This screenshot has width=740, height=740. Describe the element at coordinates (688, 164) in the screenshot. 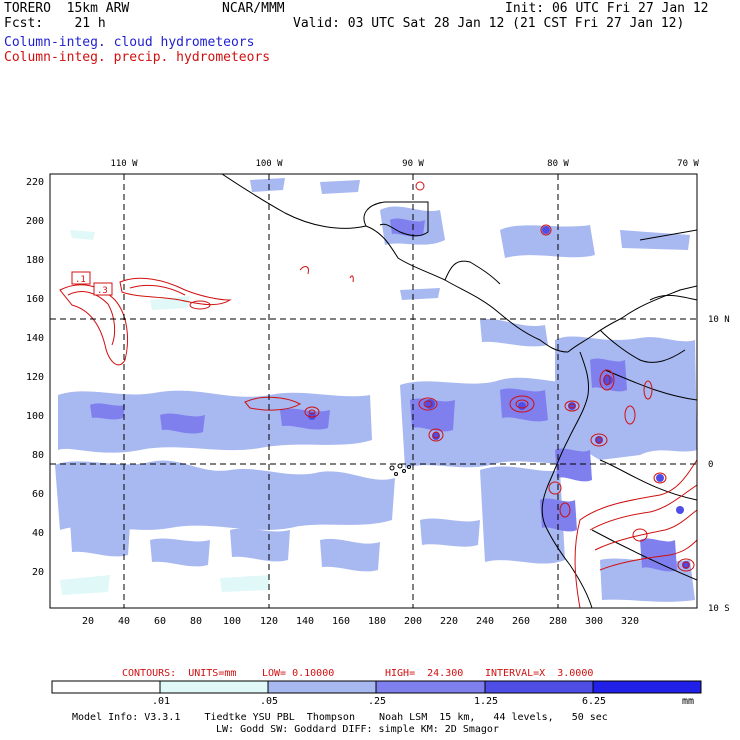

I see `lon-label: 70 W` at that location.